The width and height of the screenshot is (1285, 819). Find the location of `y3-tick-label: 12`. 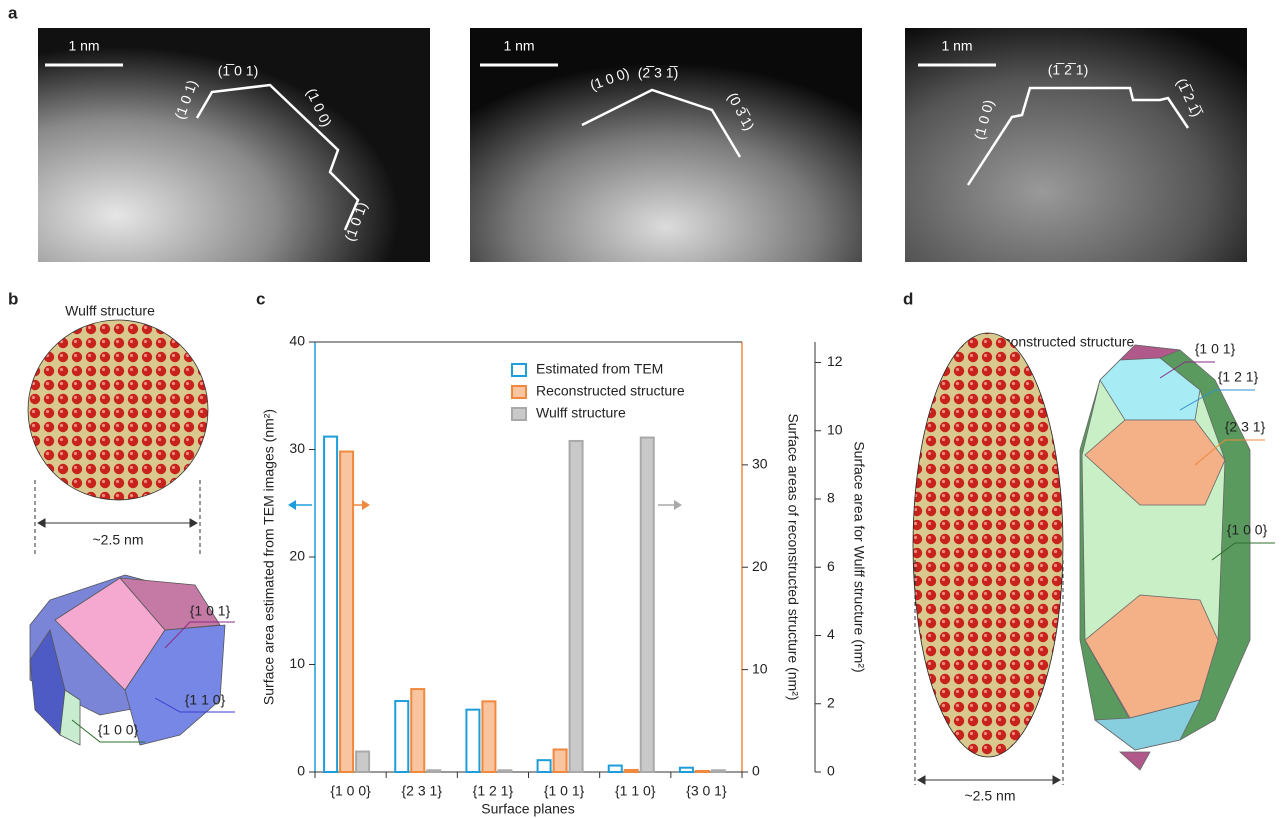

y3-tick-label: 12 is located at coordinates (835, 361).